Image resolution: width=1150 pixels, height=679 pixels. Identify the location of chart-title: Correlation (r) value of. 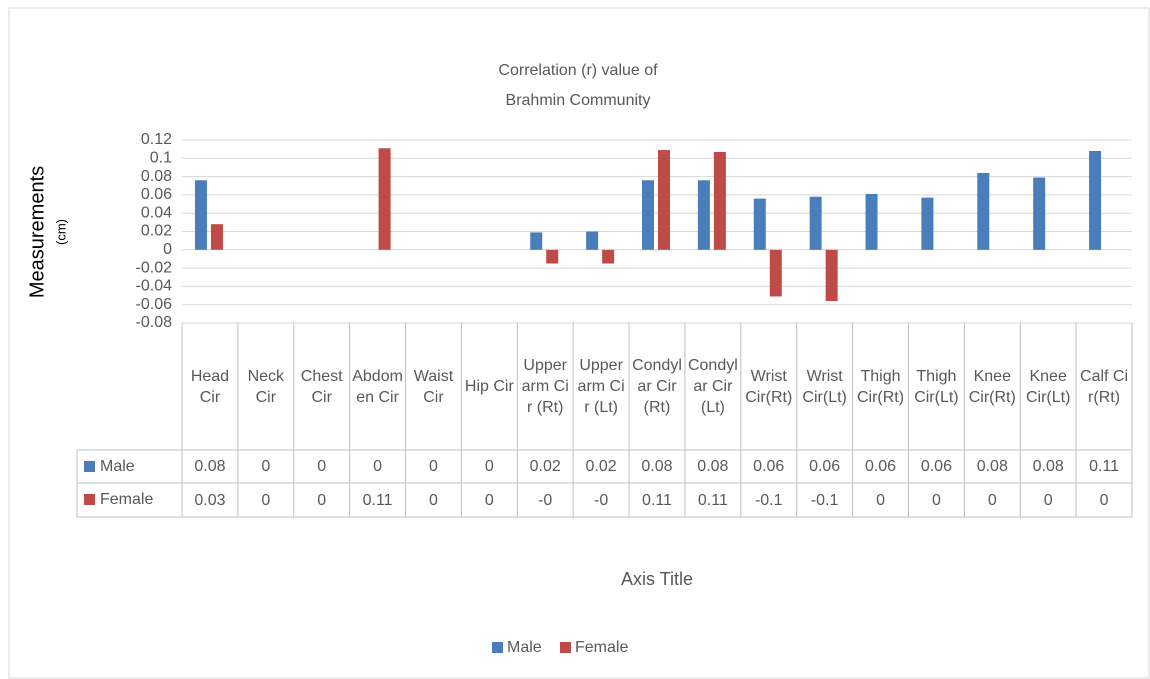
(578, 70).